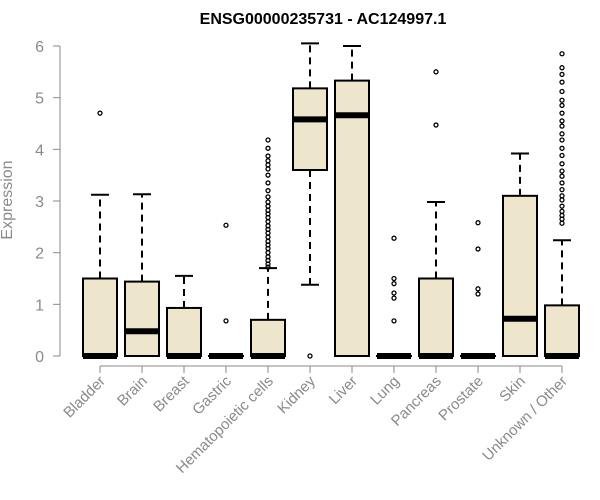 This screenshot has width=600, height=500. I want to click on box-bladder, so click(100, 234).